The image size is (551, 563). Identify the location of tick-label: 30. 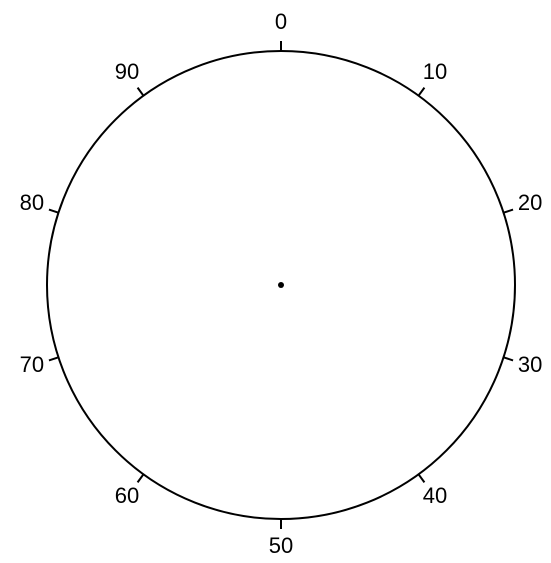
(530, 364).